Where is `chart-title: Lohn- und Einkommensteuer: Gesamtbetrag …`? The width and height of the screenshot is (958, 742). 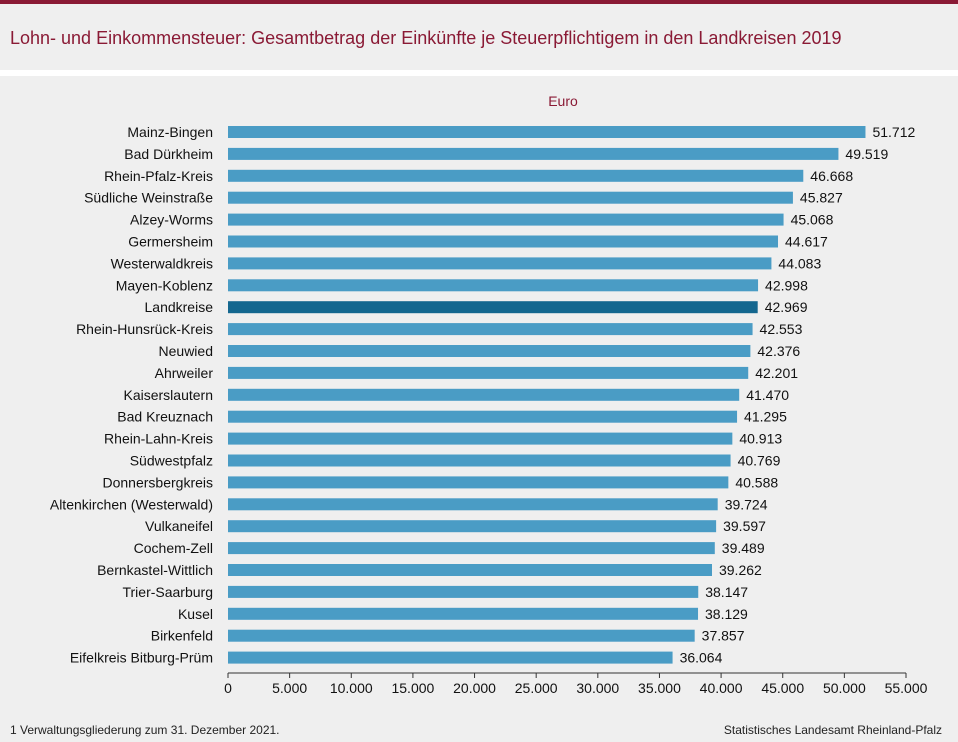
chart-title: Lohn- und Einkommensteuer: Gesamtbetrag … is located at coordinates (426, 38).